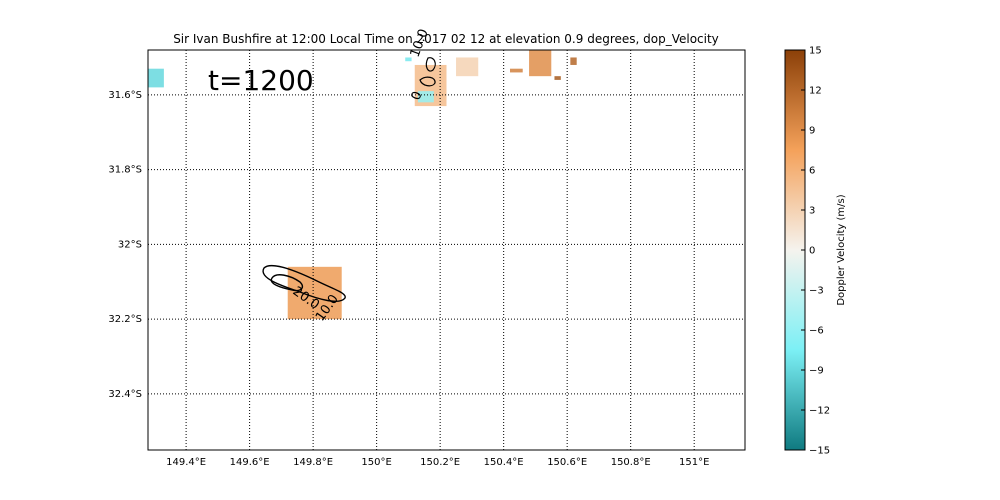 This screenshot has width=1000, height=500. What do you see at coordinates (816, 331) in the screenshot?
I see `colorbar-tick-label: −6` at bounding box center [816, 331].